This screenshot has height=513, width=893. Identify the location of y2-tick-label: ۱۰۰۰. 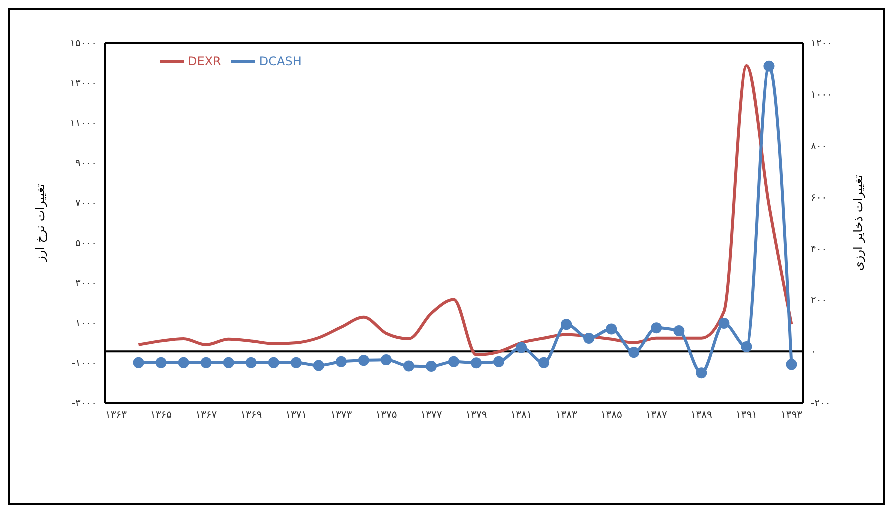
(821, 95).